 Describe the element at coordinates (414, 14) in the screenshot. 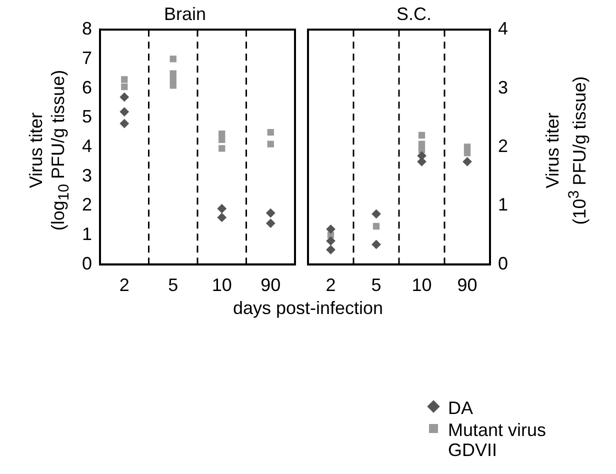

I see `chart-title: S.C.` at that location.